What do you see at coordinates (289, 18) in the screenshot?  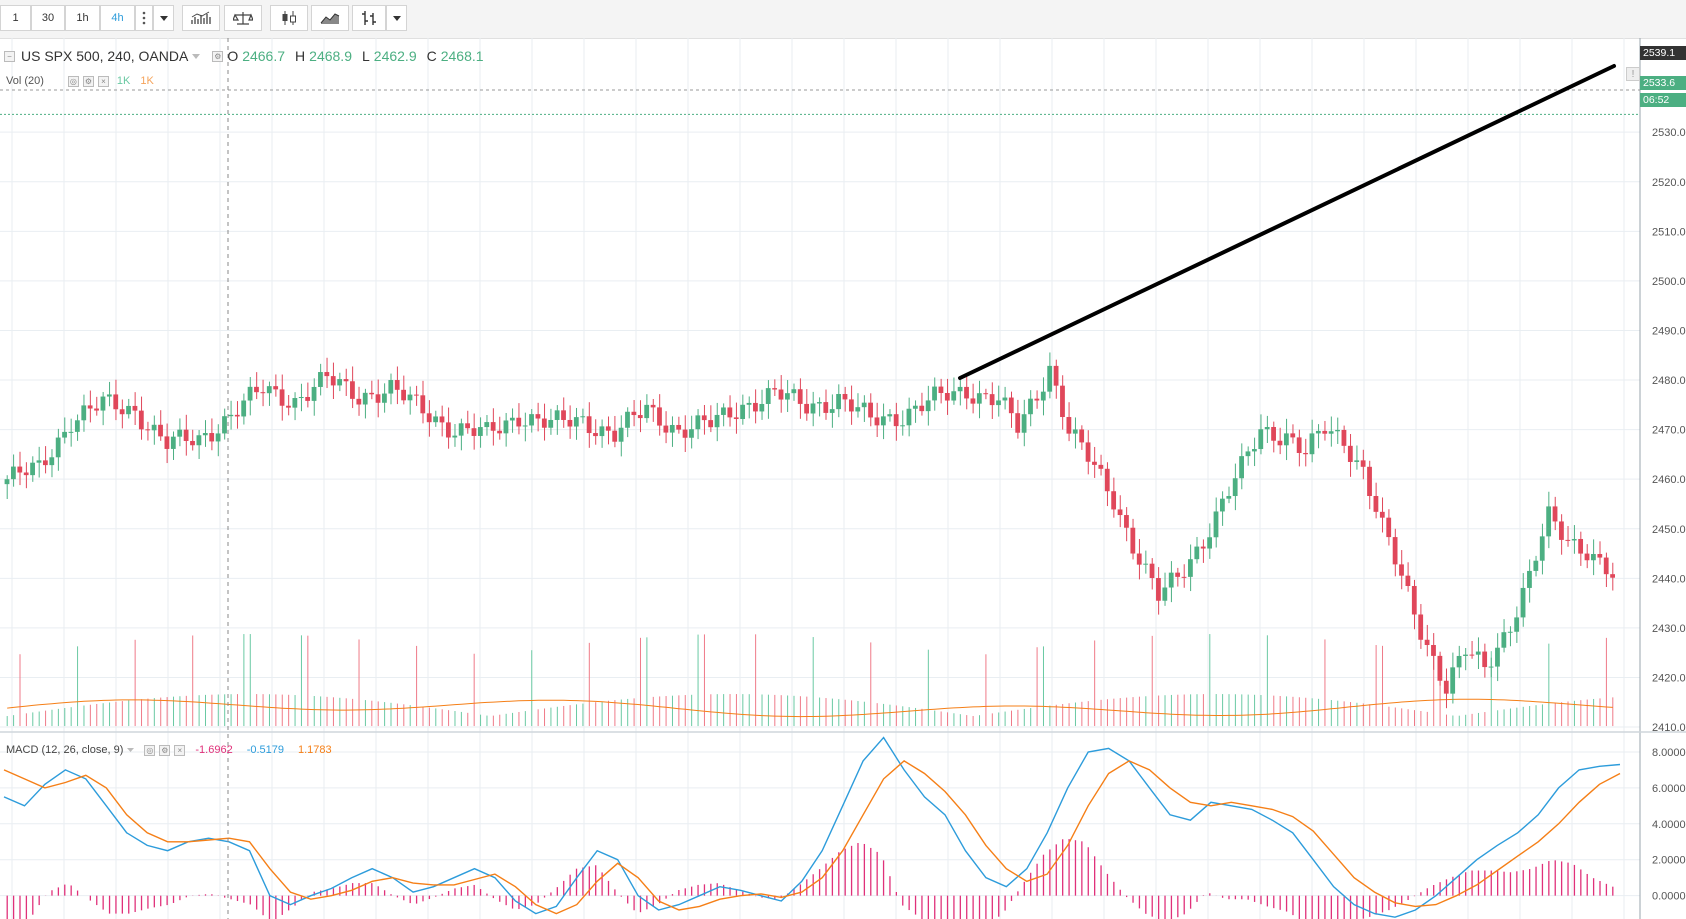 I see `candles-icon` at bounding box center [289, 18].